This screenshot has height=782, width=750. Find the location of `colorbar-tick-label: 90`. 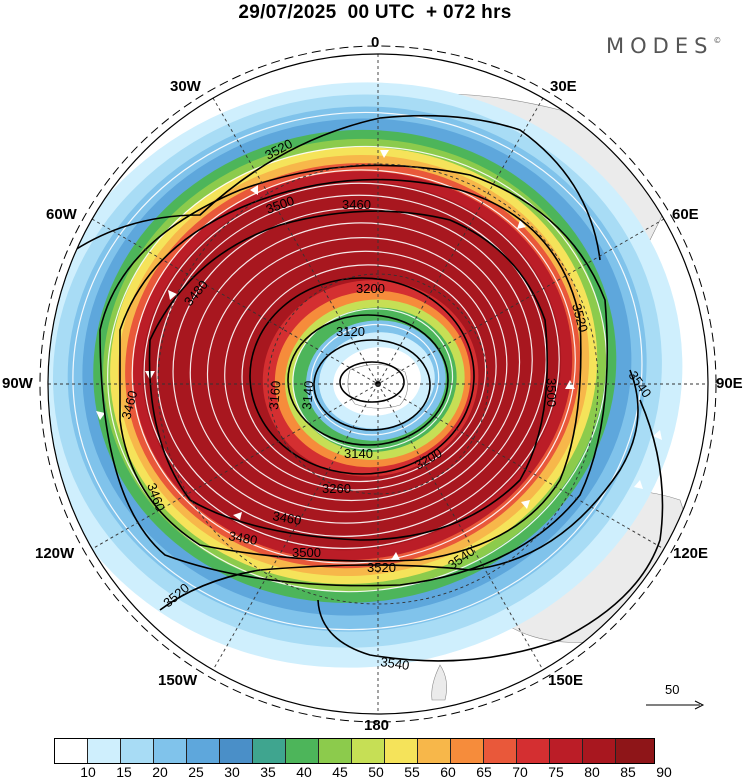

colorbar-tick-label: 90 is located at coordinates (664, 772).